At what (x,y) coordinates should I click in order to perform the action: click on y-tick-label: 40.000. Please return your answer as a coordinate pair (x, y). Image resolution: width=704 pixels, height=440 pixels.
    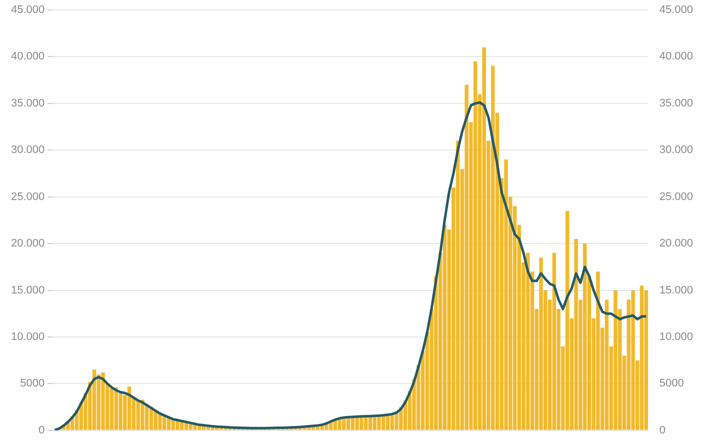
    Looking at the image, I should click on (27, 56).